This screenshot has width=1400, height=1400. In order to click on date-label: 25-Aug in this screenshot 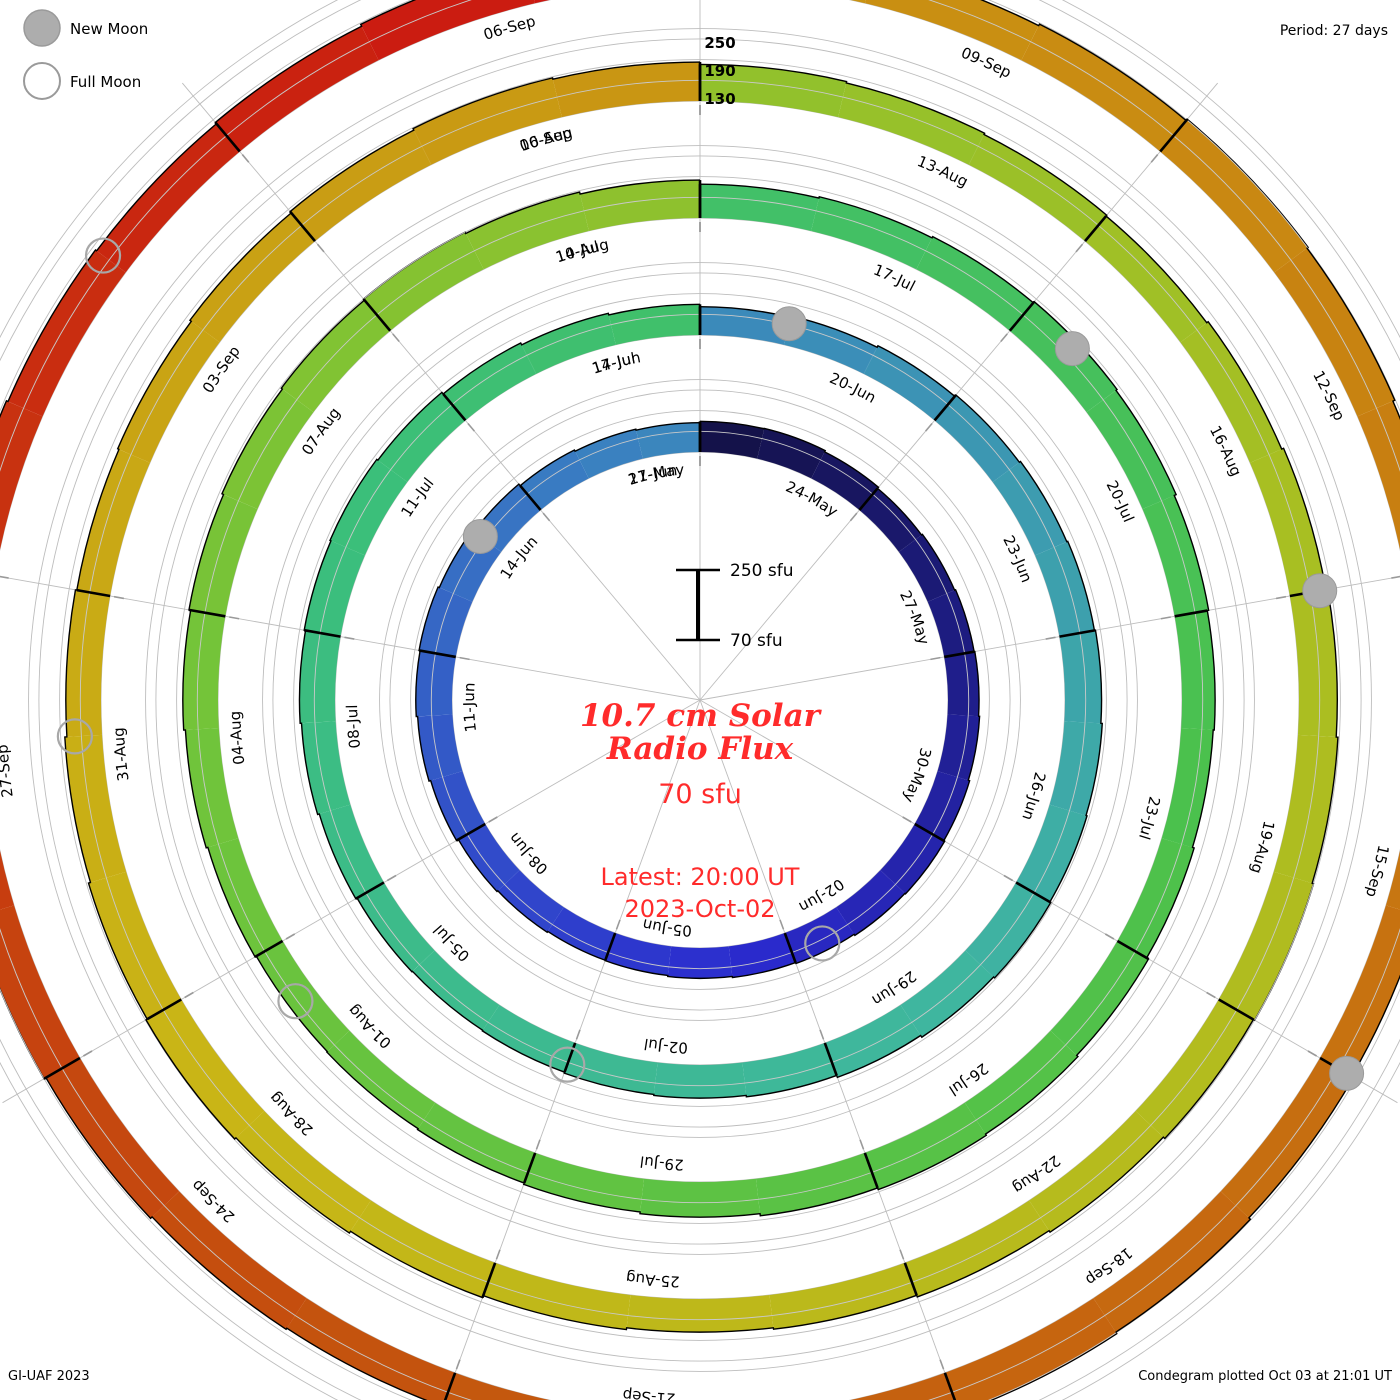, I will do `click(652, 1279)`.